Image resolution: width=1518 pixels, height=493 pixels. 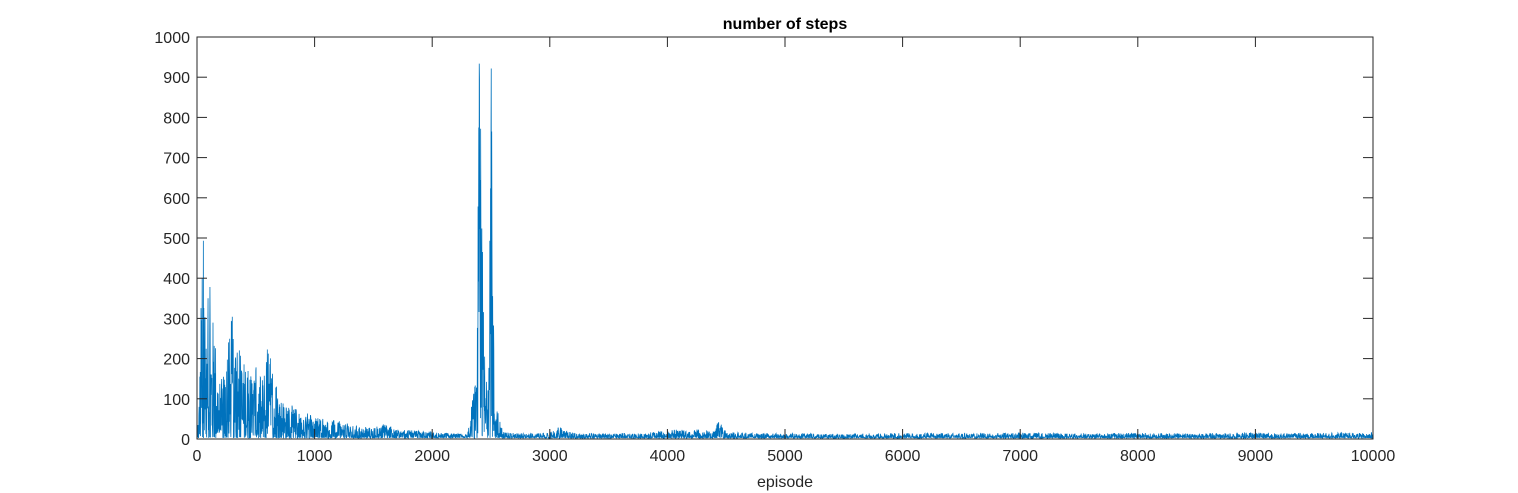 What do you see at coordinates (785, 482) in the screenshot?
I see `x-axis-label: episode` at bounding box center [785, 482].